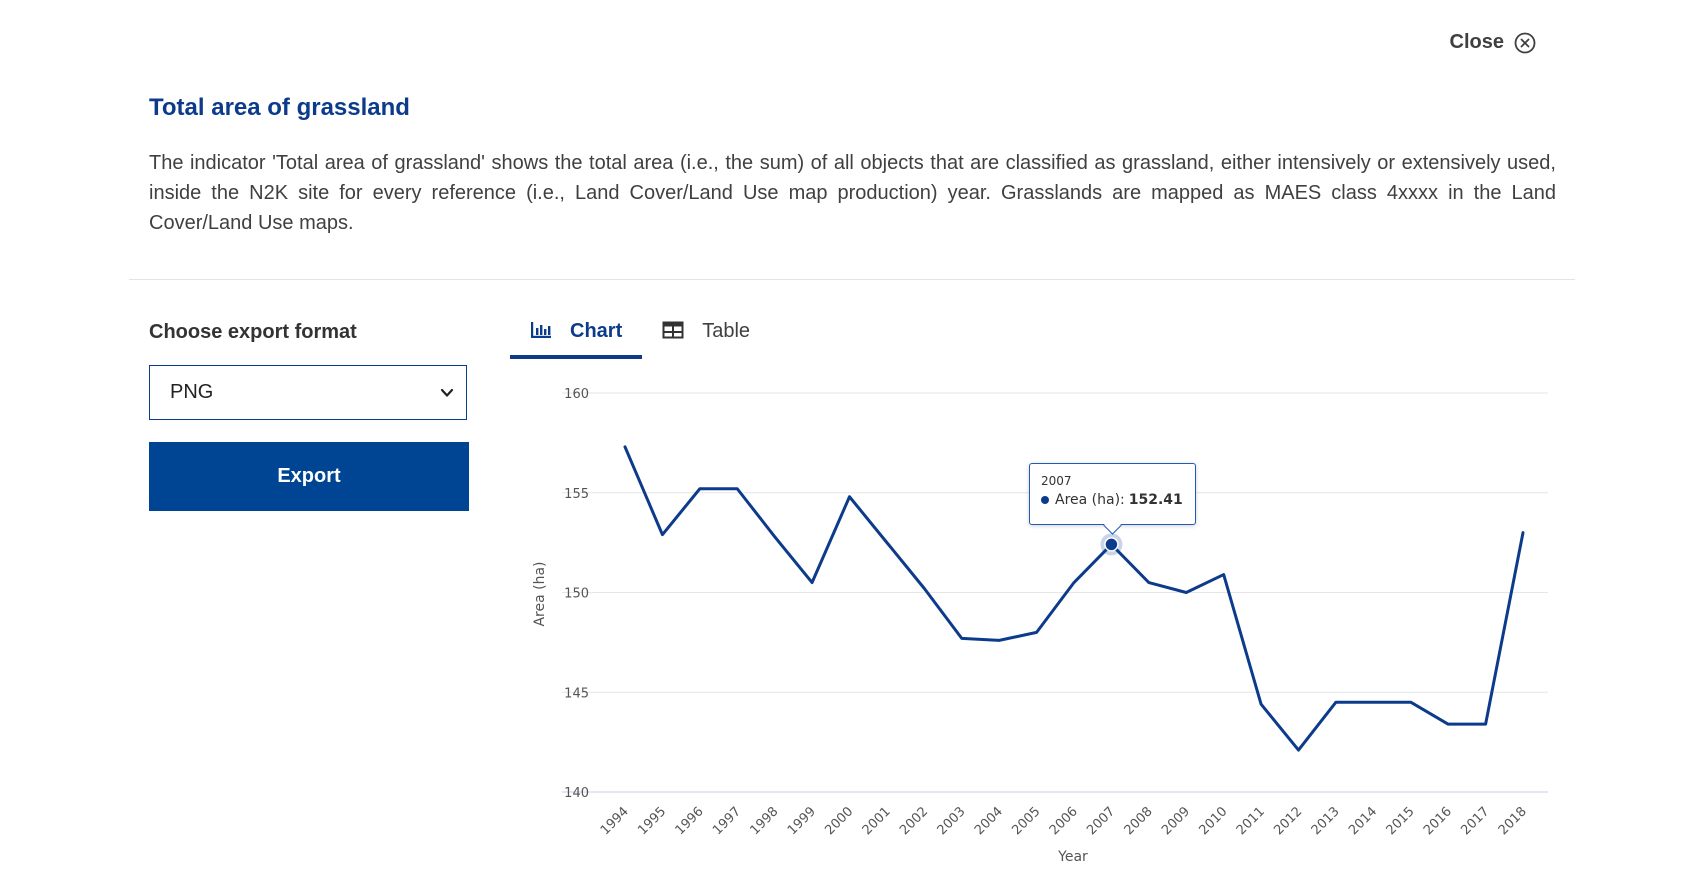 This screenshot has height=885, width=1698. Describe the element at coordinates (1072, 857) in the screenshot. I see `x-axis-title: Year` at that location.